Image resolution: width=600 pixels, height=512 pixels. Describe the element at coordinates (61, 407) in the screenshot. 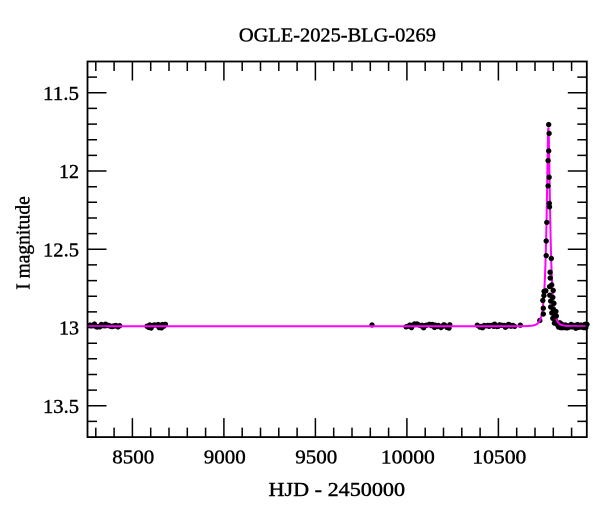

I see `svg-text: 13.5` at that location.